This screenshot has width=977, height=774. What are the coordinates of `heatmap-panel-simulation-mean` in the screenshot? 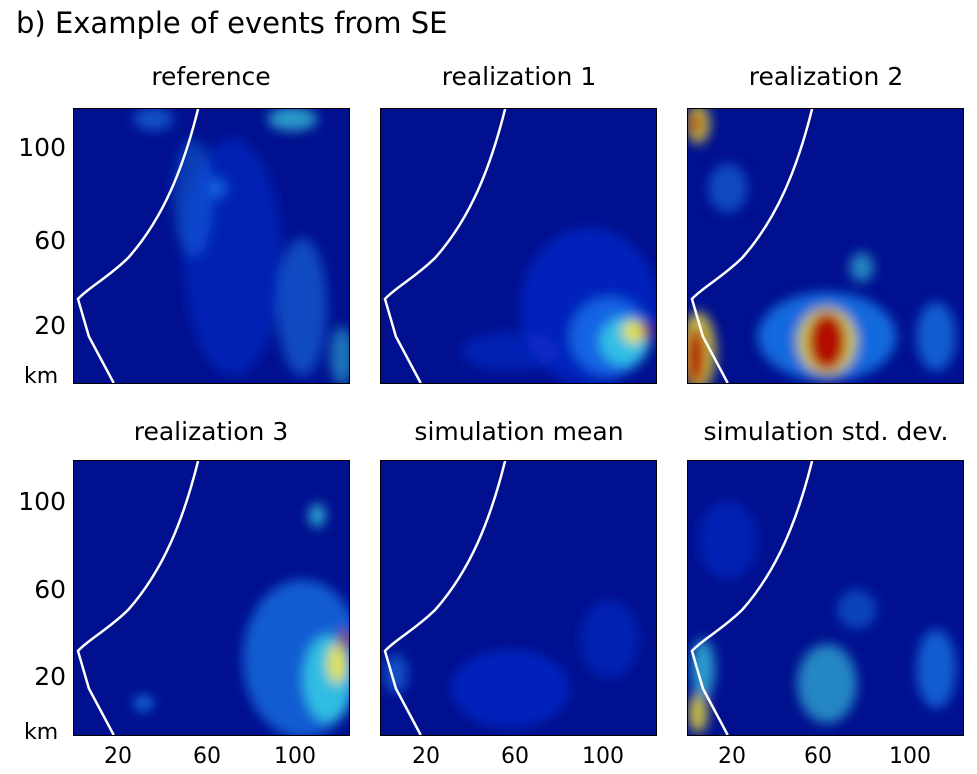 It's located at (518, 598).